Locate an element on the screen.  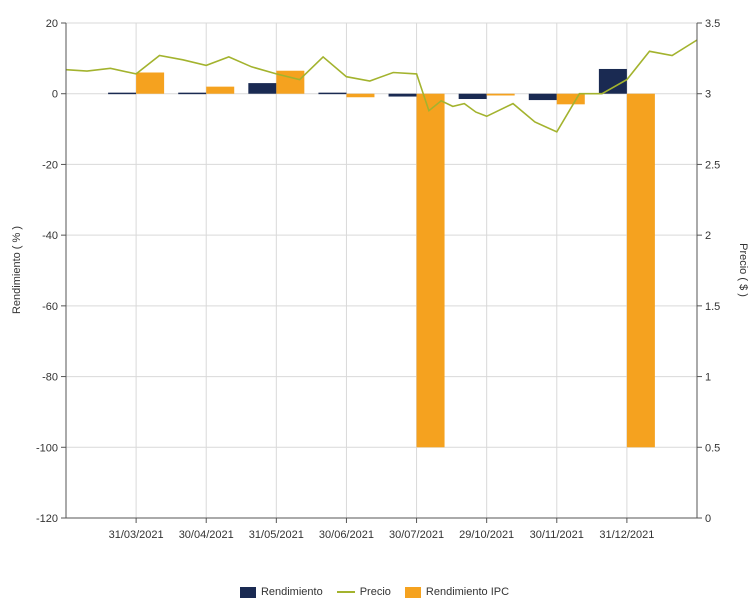
legend-label-rendimiento-ipc: Rendimiento IPC is located at coordinates (467, 592).